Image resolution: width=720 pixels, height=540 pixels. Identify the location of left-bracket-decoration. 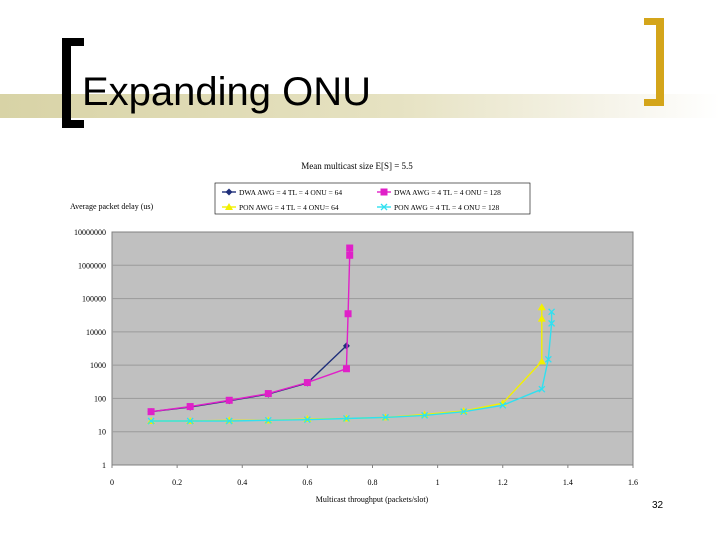
(66, 83).